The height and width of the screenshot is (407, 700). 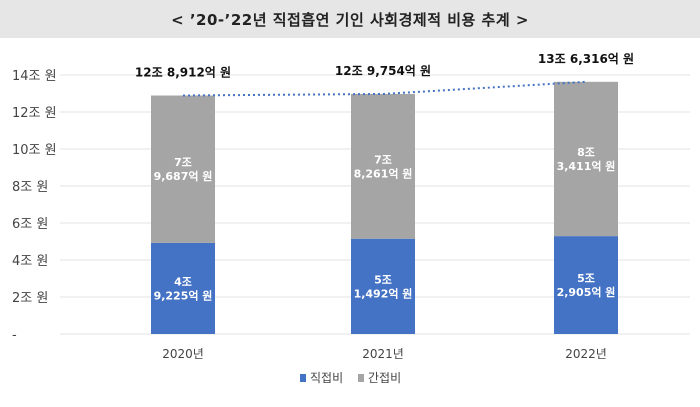 I want to click on trend-line-layer, so click(x=384, y=88).